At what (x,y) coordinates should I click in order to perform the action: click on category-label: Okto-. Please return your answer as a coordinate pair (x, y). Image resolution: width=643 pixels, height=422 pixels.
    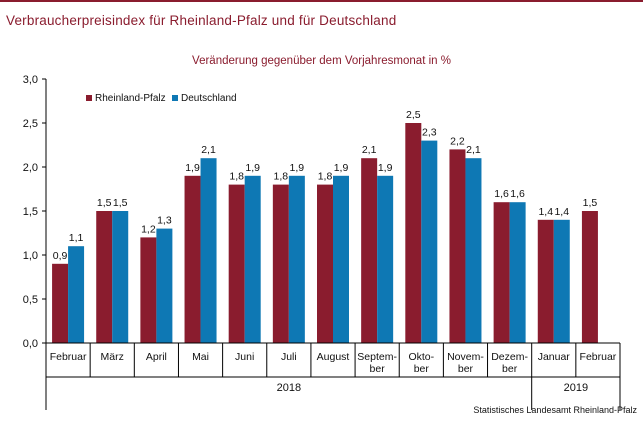
    Looking at the image, I should click on (421, 357).